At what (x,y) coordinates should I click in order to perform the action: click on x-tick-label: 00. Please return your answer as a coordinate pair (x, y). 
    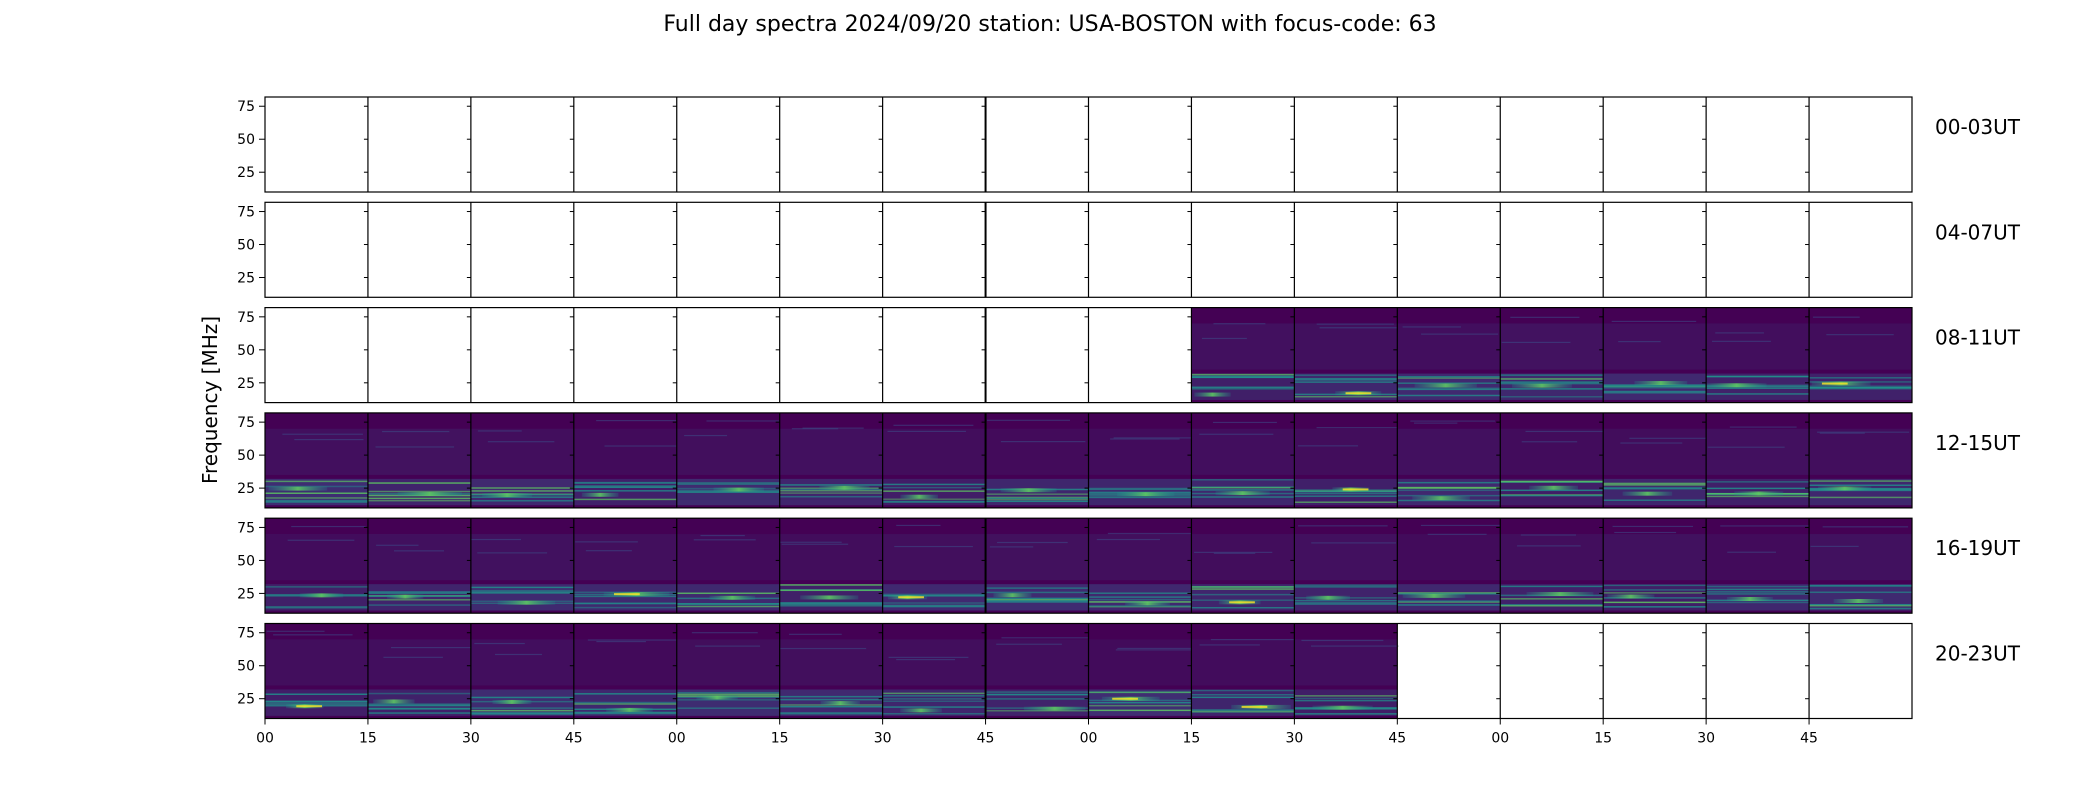
    Looking at the image, I should click on (1089, 739).